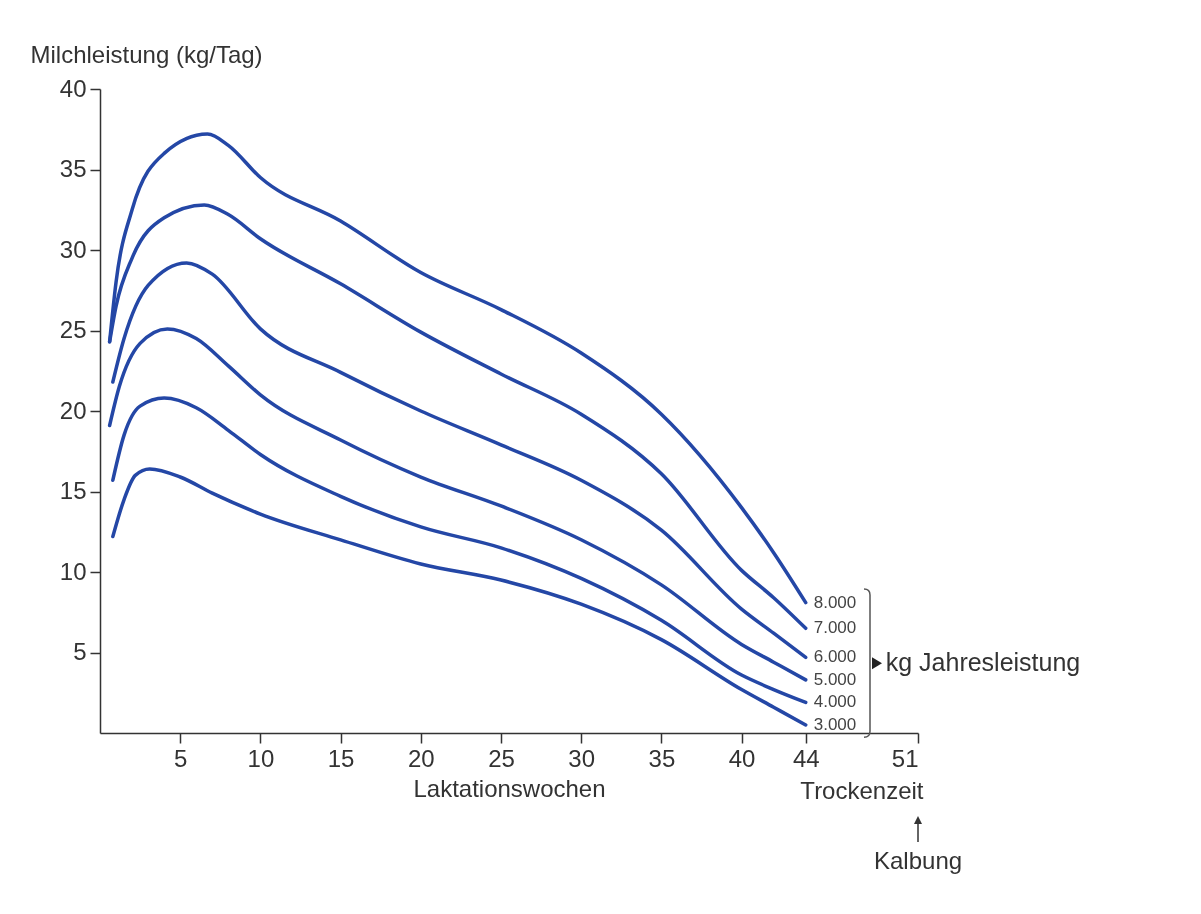  What do you see at coordinates (582, 758) in the screenshot?
I see `x-tick-label: 30` at bounding box center [582, 758].